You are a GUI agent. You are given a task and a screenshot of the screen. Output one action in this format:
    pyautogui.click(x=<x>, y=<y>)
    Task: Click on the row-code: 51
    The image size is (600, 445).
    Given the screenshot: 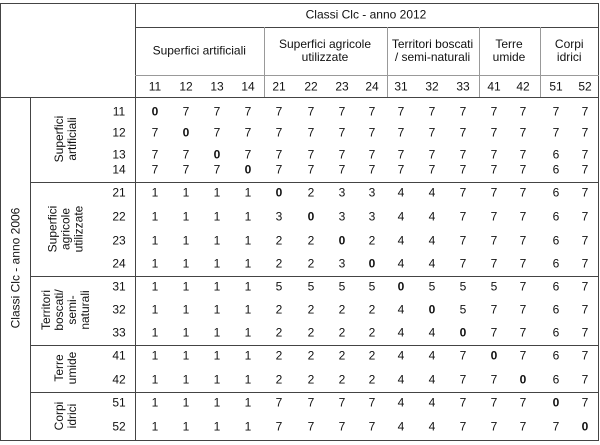 What is the action you would take?
    pyautogui.click(x=119, y=402)
    